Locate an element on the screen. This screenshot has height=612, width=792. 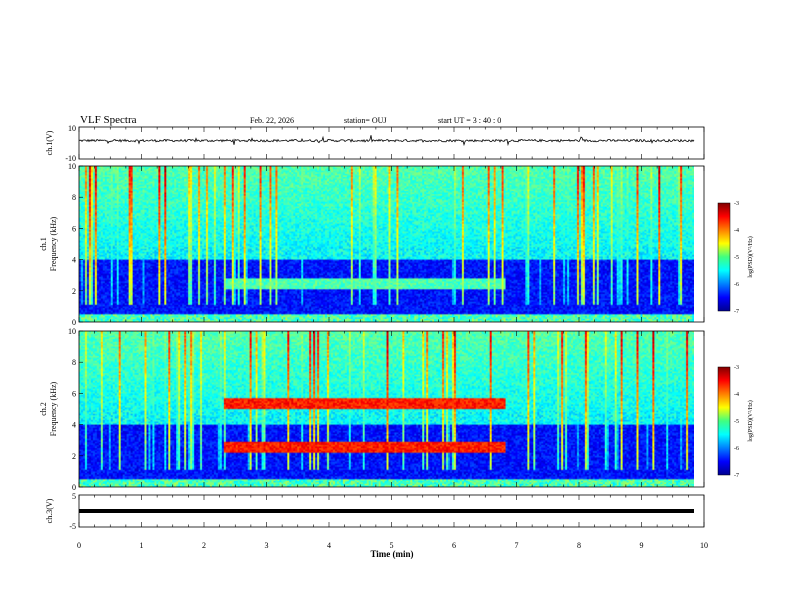
x-tick-label-2: 2 is located at coordinates (204, 545).